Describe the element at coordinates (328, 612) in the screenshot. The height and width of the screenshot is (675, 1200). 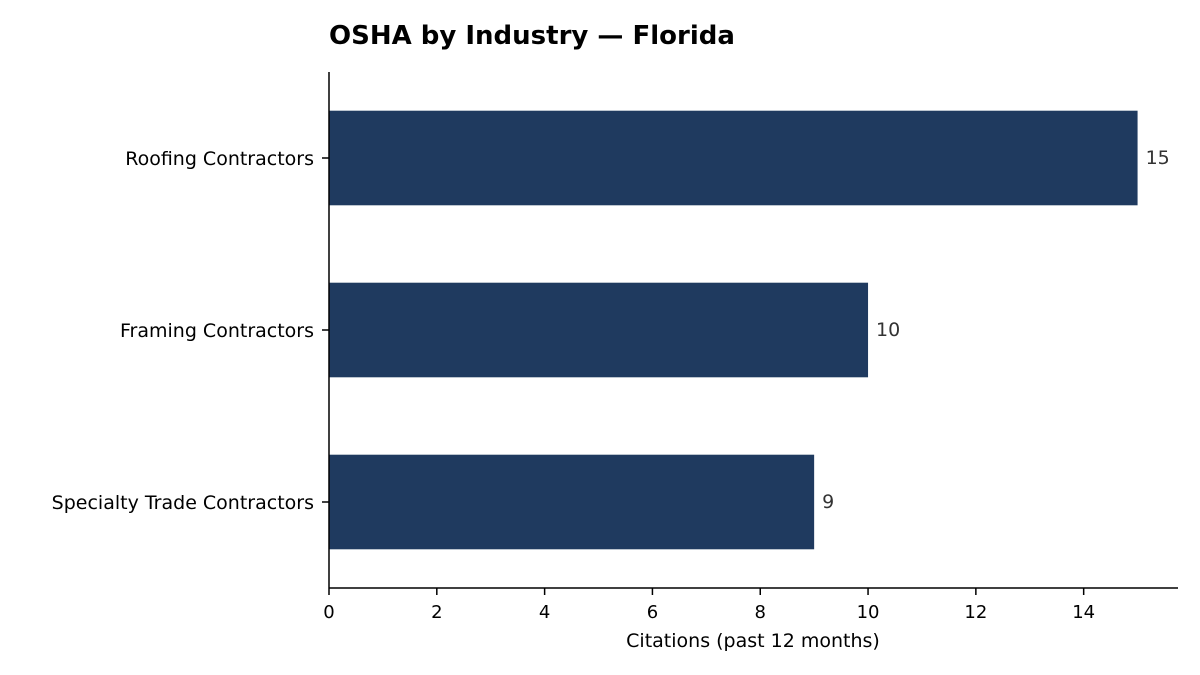
I see `x-tick-label: 0` at that location.